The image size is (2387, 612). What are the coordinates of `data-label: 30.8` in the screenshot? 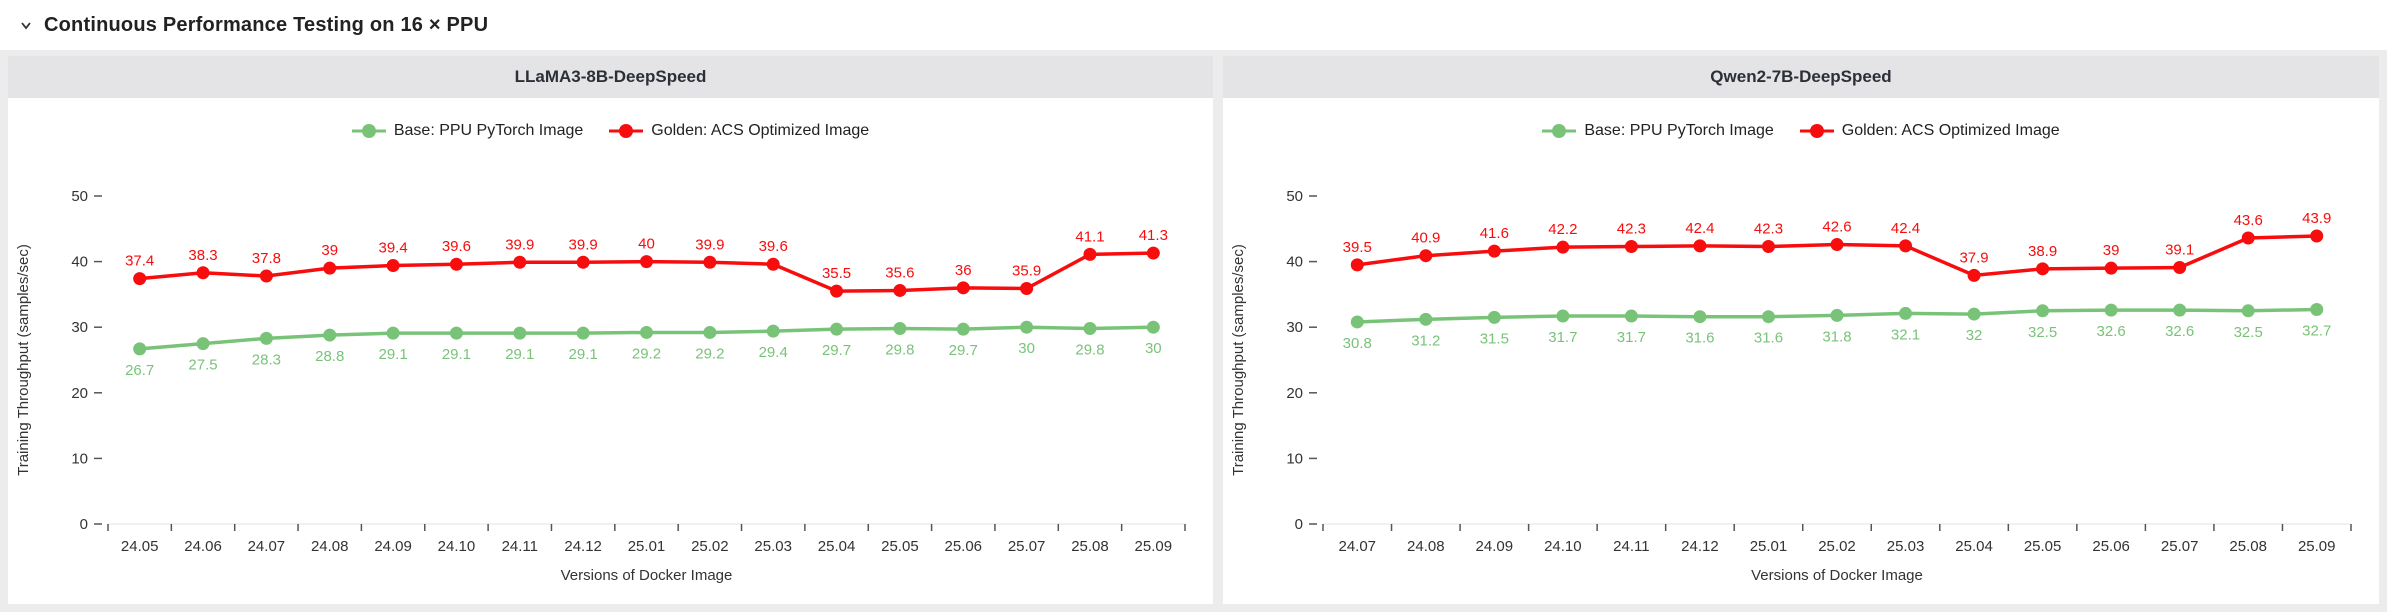 It's located at (1357, 343).